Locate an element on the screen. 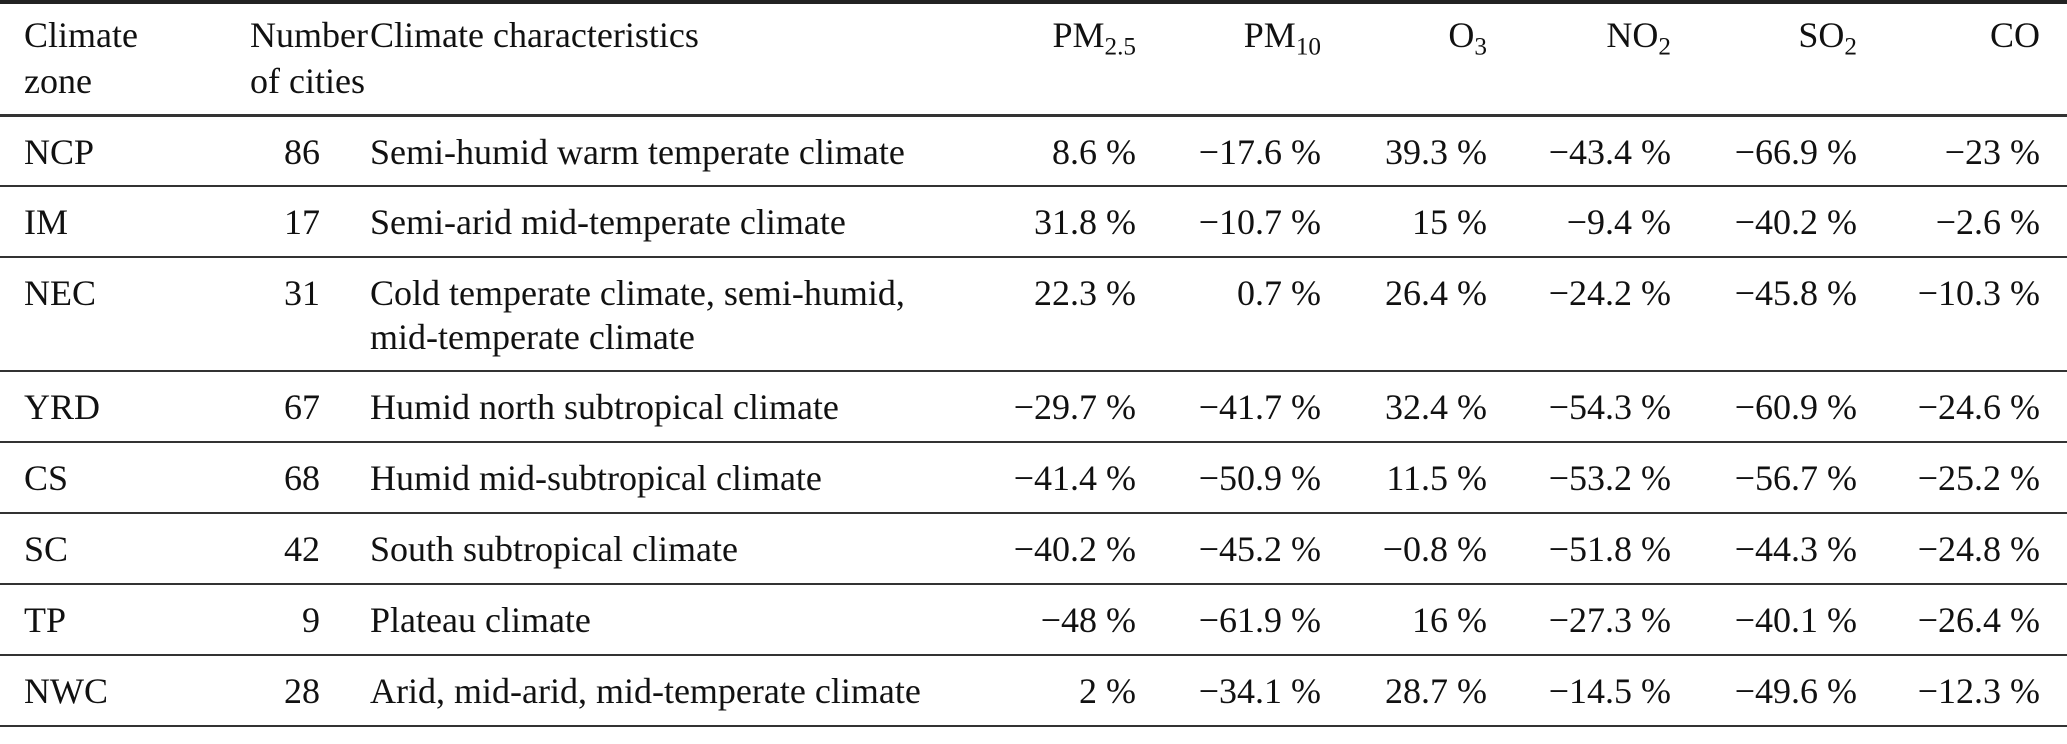 The height and width of the screenshot is (744, 2067). pollutant-change-cell: −34.1 % is located at coordinates (1259, 691).